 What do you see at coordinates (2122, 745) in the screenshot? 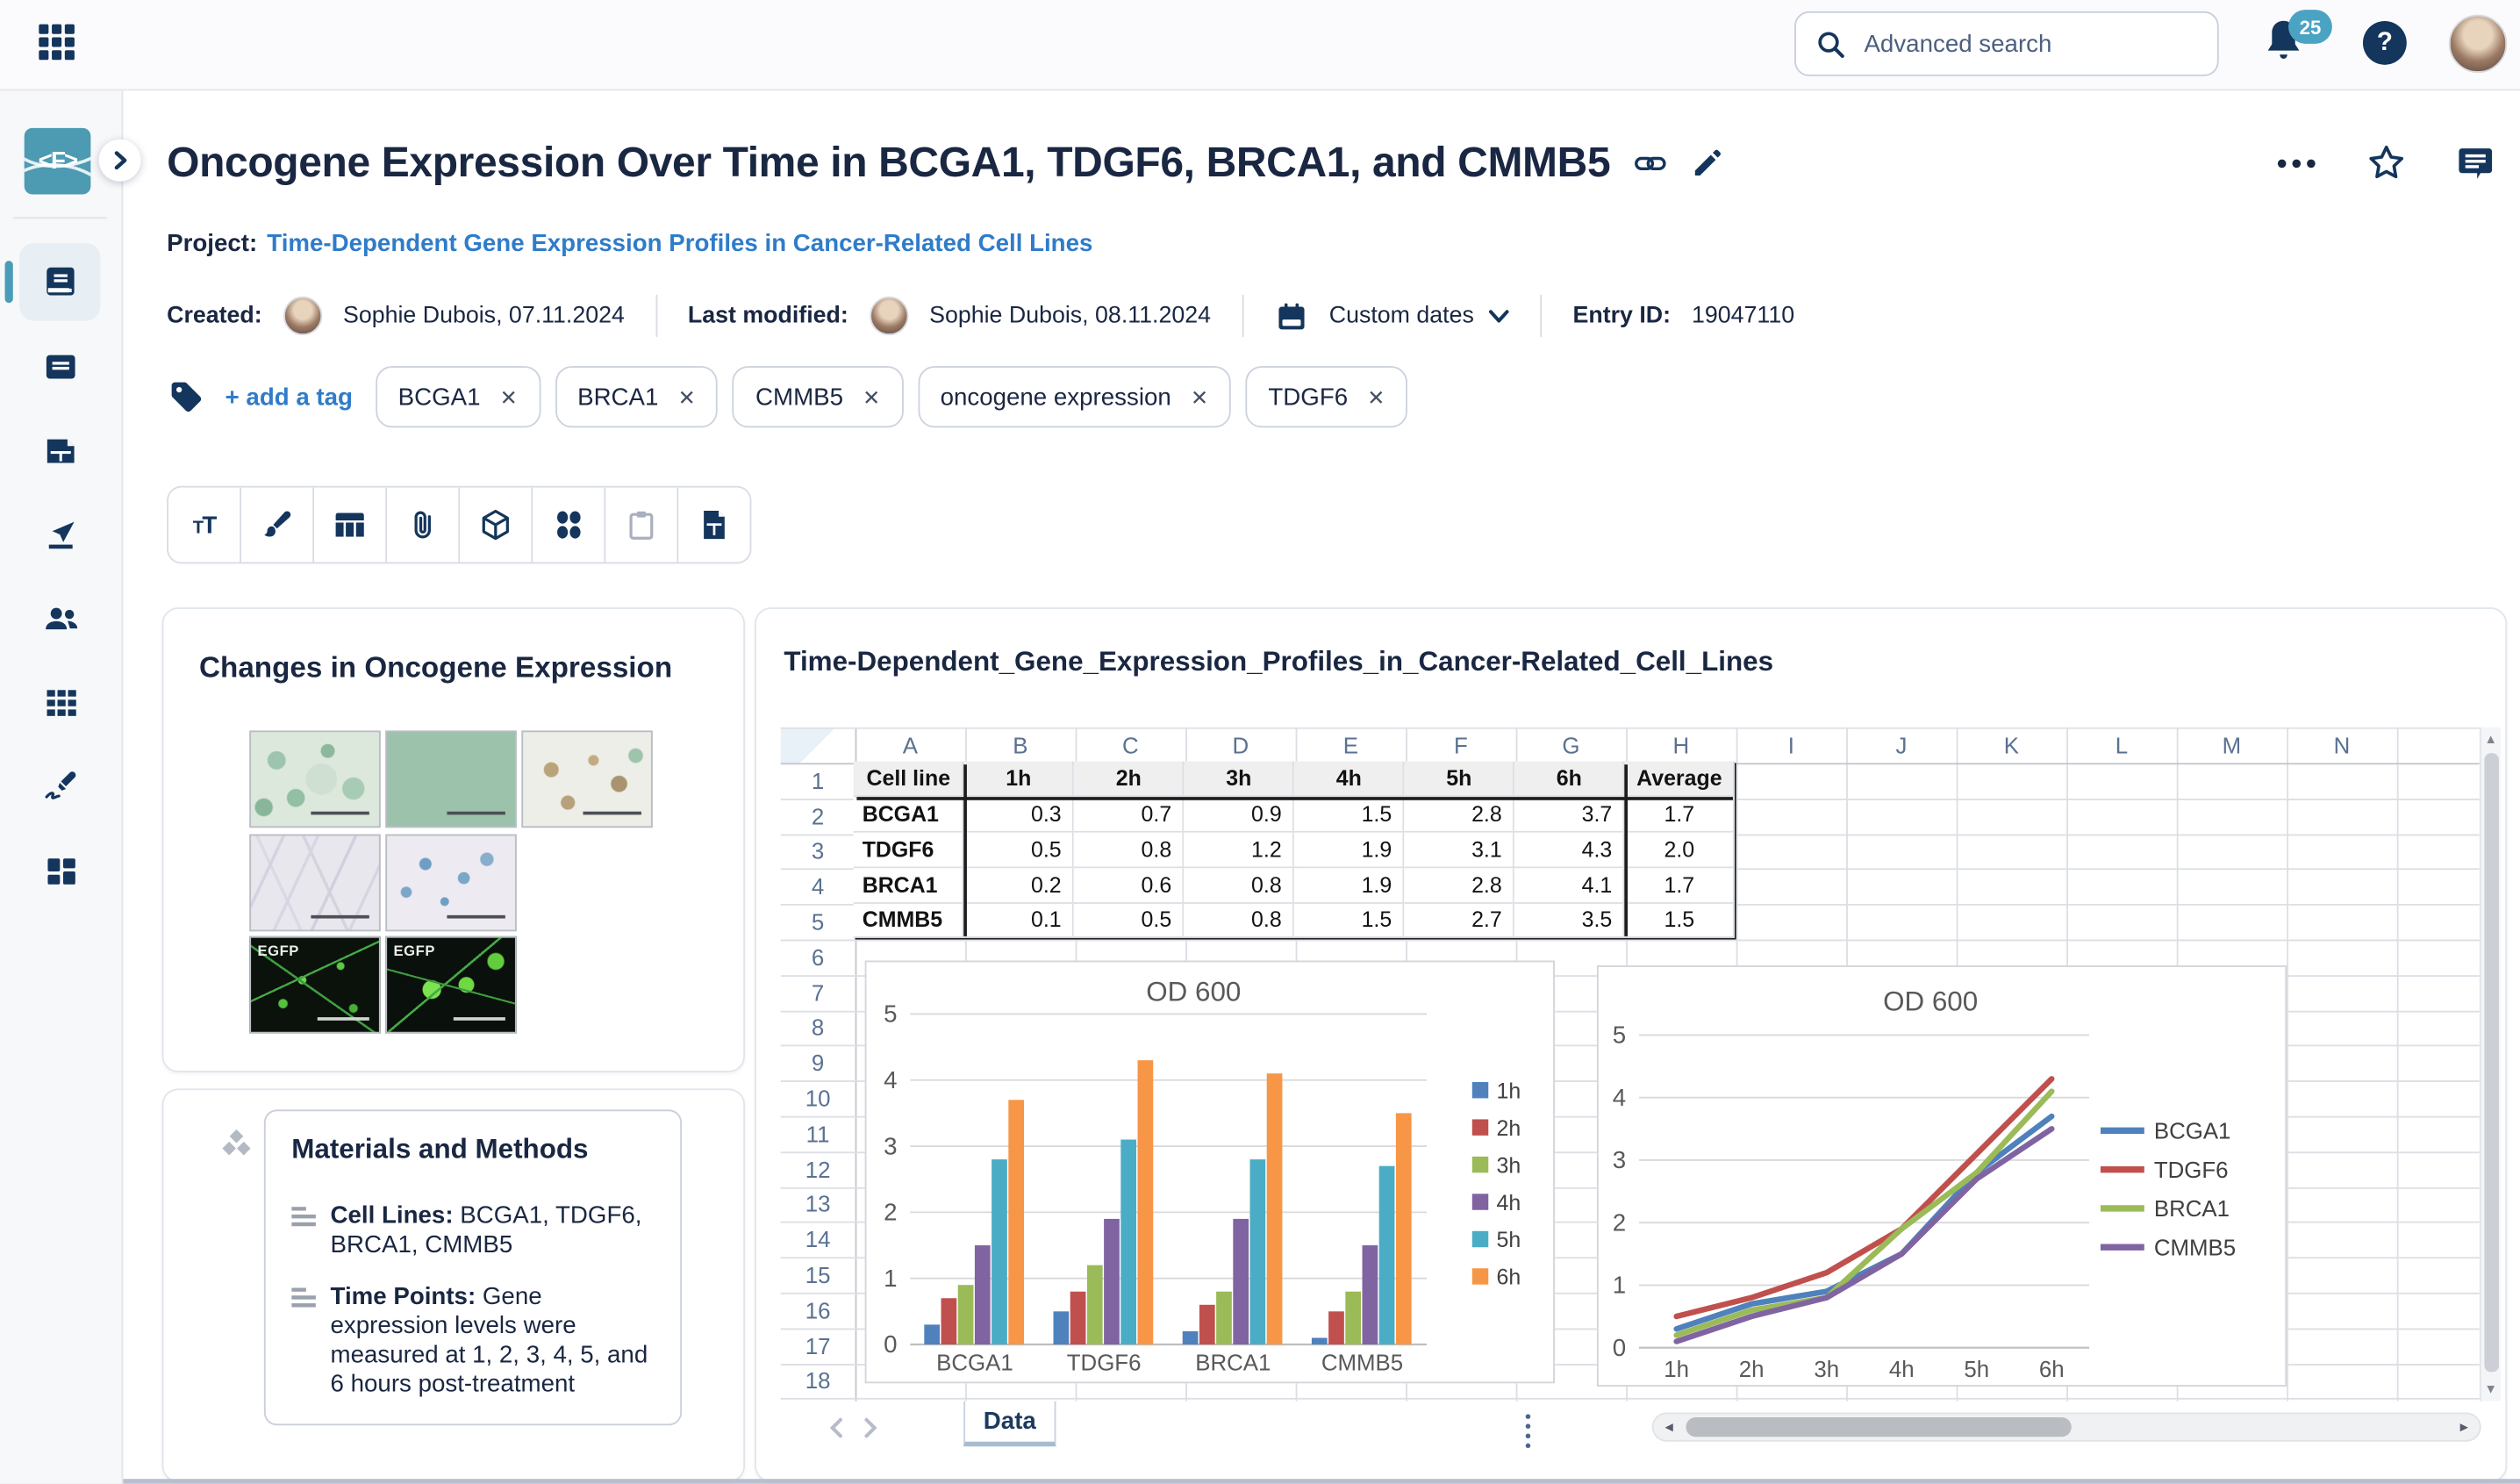
I see `column-header-L: L` at bounding box center [2122, 745].